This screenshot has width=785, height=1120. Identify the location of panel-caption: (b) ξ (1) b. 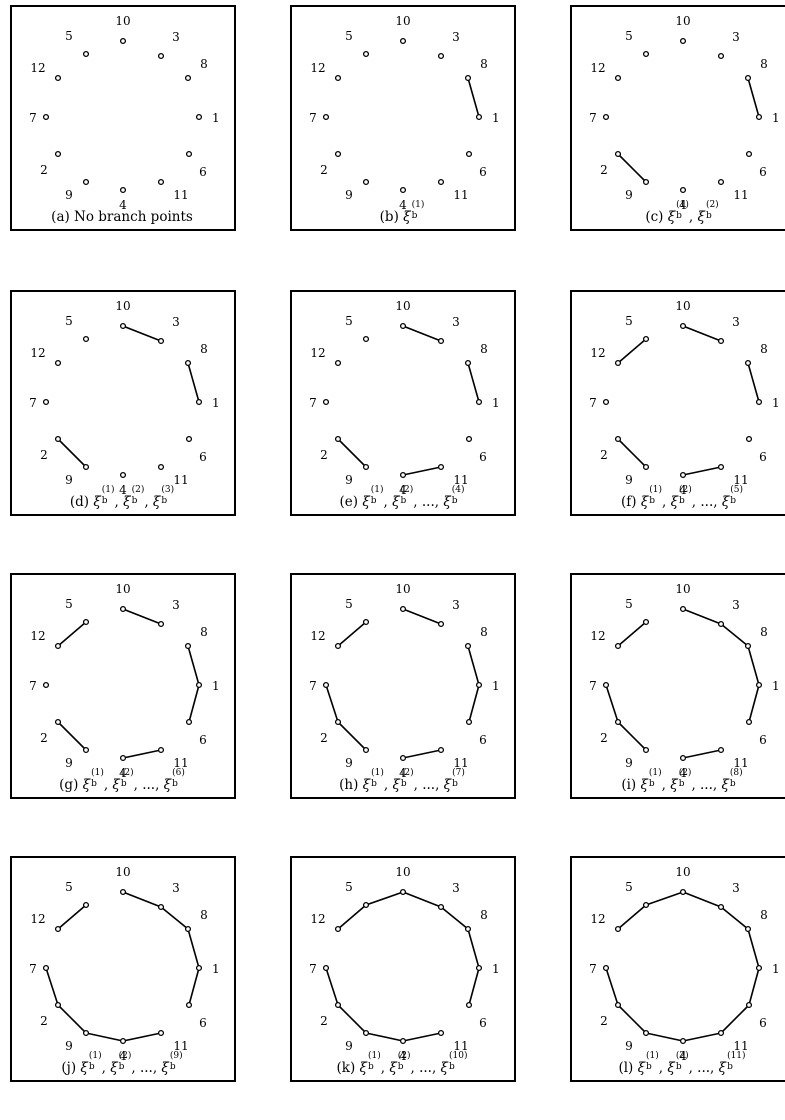
(402, 213).